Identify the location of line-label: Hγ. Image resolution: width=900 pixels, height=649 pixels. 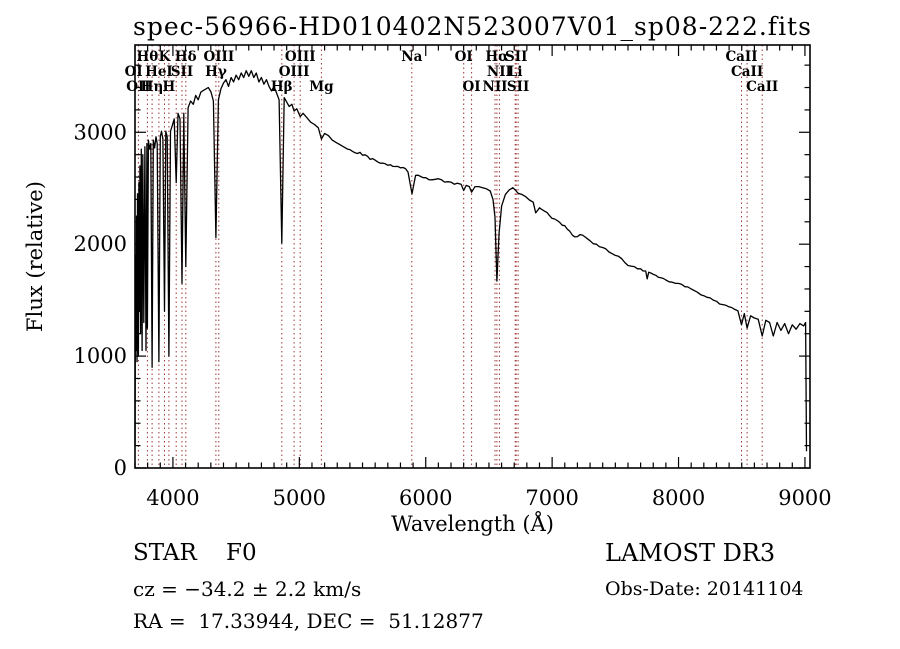
(216, 72).